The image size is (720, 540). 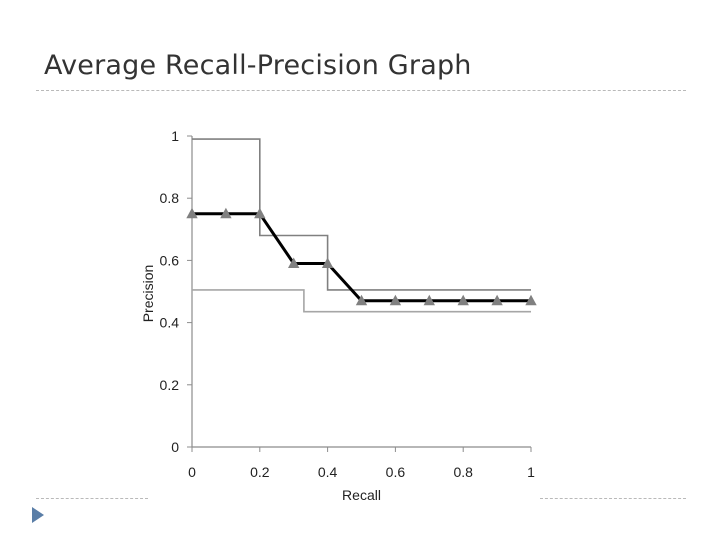 What do you see at coordinates (396, 472) in the screenshot?
I see `x-tick-label: 0.6` at bounding box center [396, 472].